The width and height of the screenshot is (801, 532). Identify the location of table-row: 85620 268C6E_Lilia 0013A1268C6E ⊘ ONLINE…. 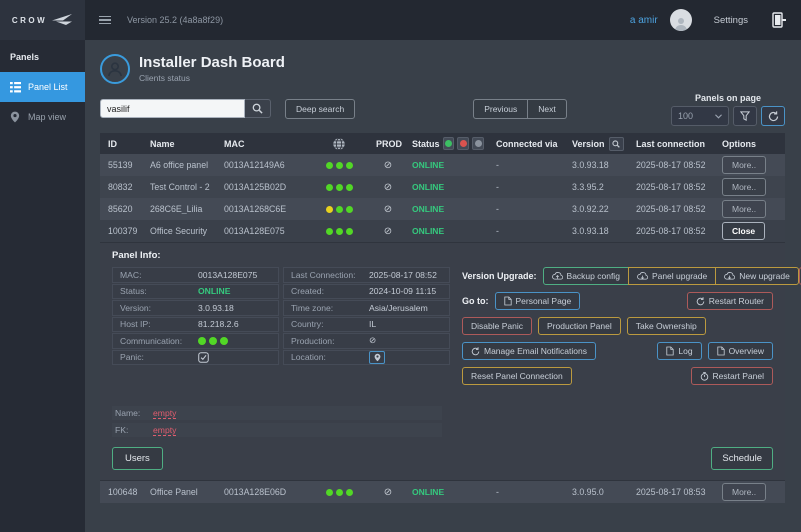
(442, 209).